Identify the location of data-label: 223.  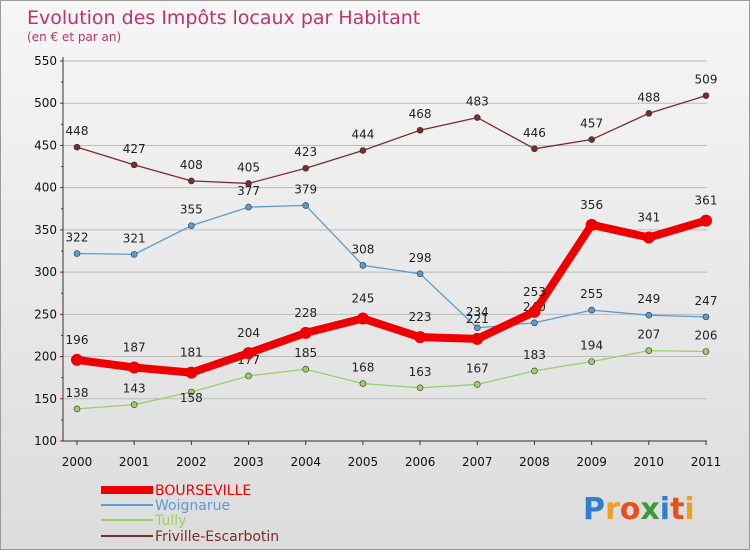
(420, 317).